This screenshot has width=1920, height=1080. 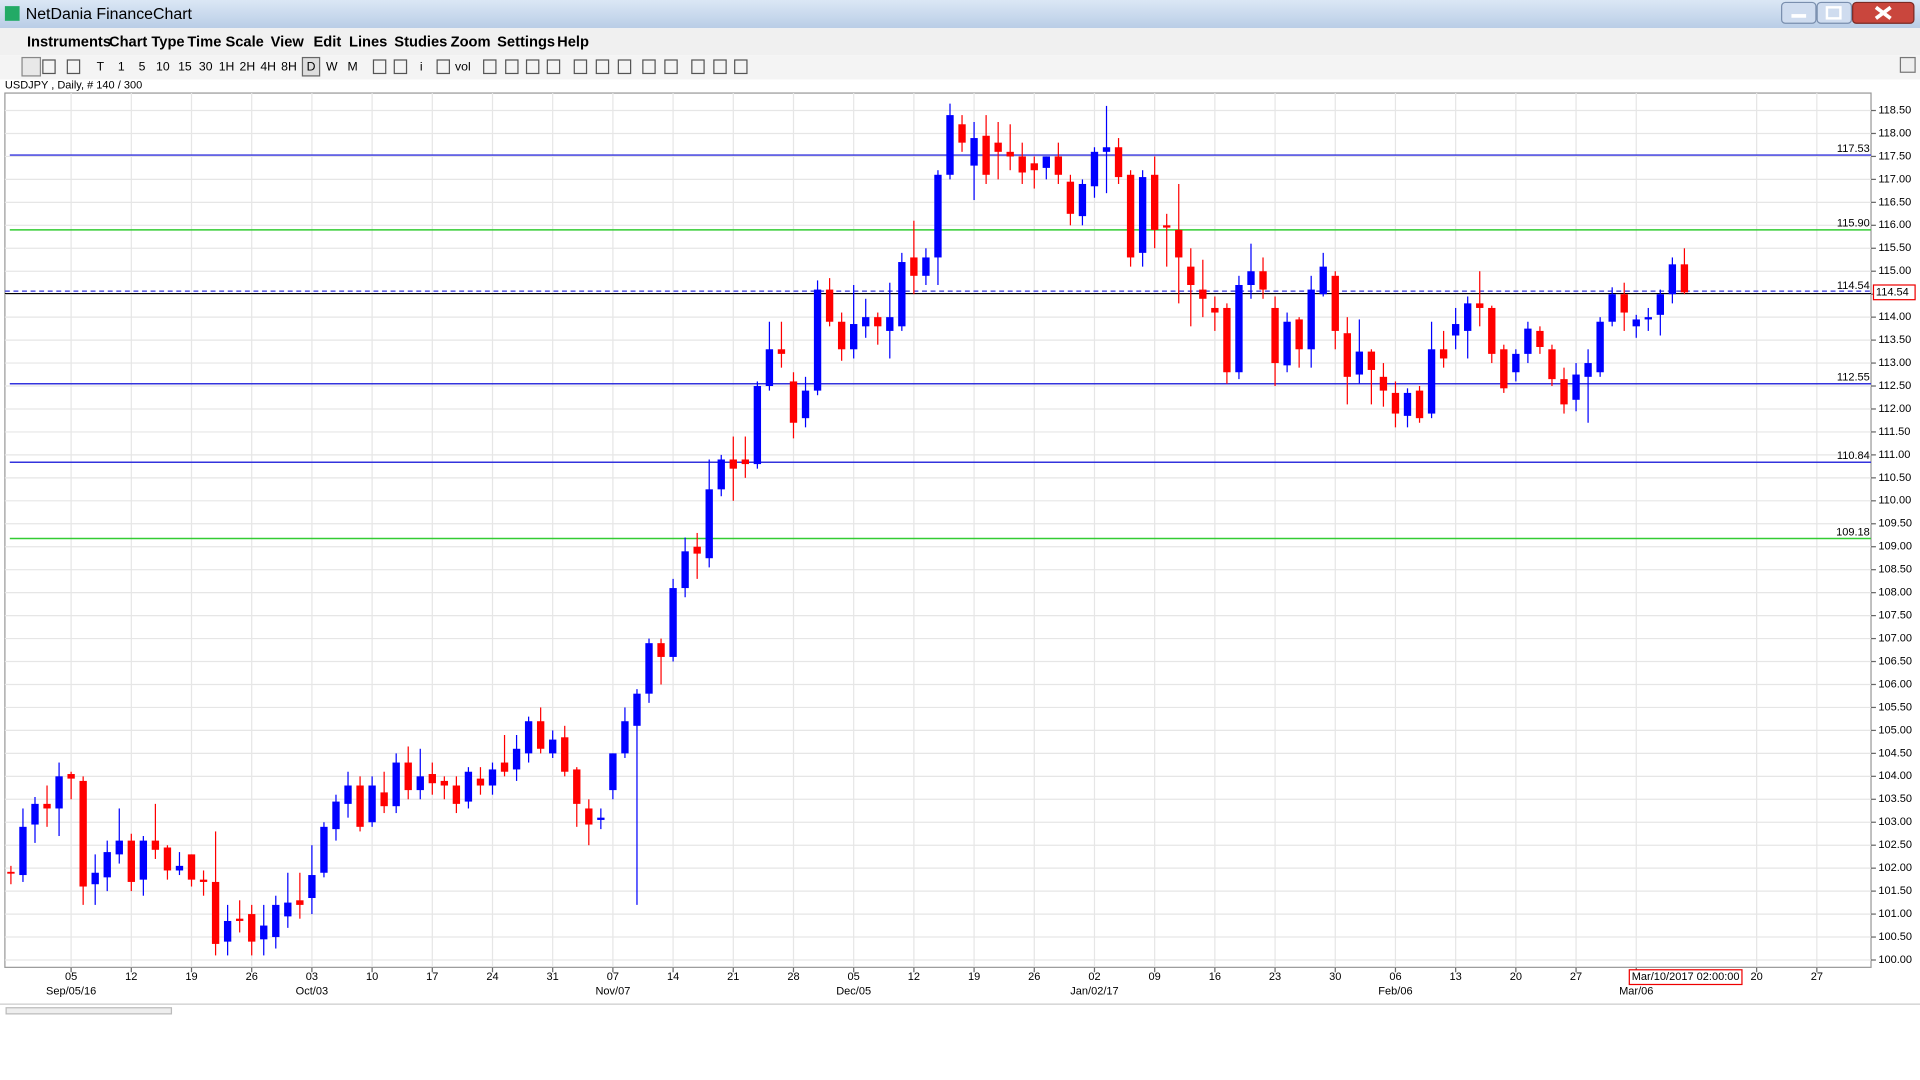 I want to click on toolbar-button: 4H, so click(x=268, y=67).